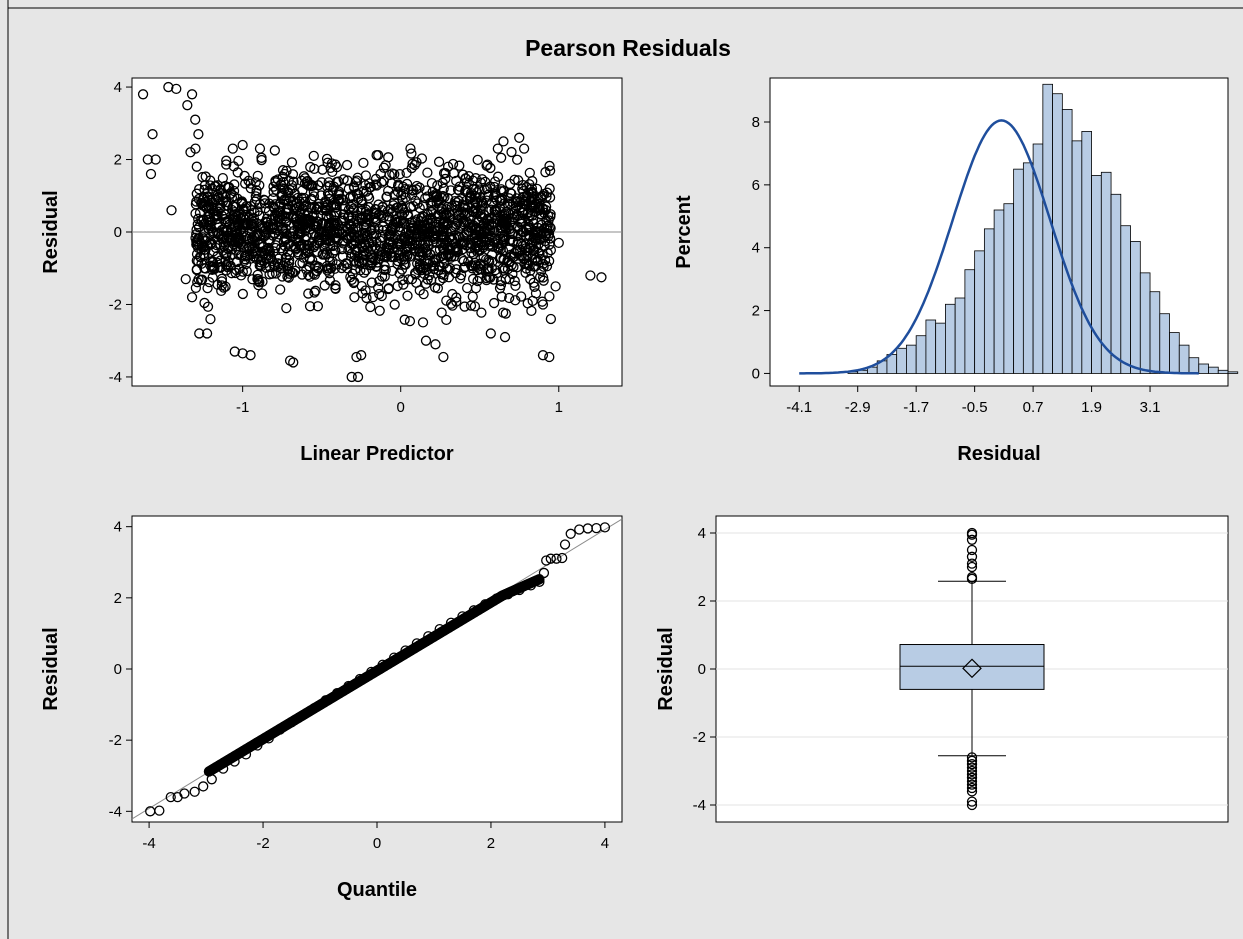  I want to click on x-tick-label: 4, so click(605, 843).